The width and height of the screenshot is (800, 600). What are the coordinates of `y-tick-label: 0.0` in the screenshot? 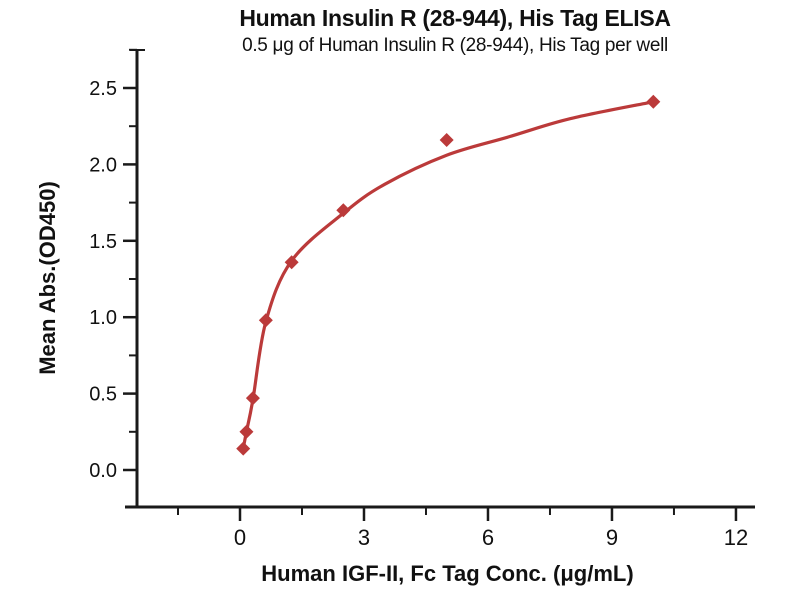 It's located at (103, 471).